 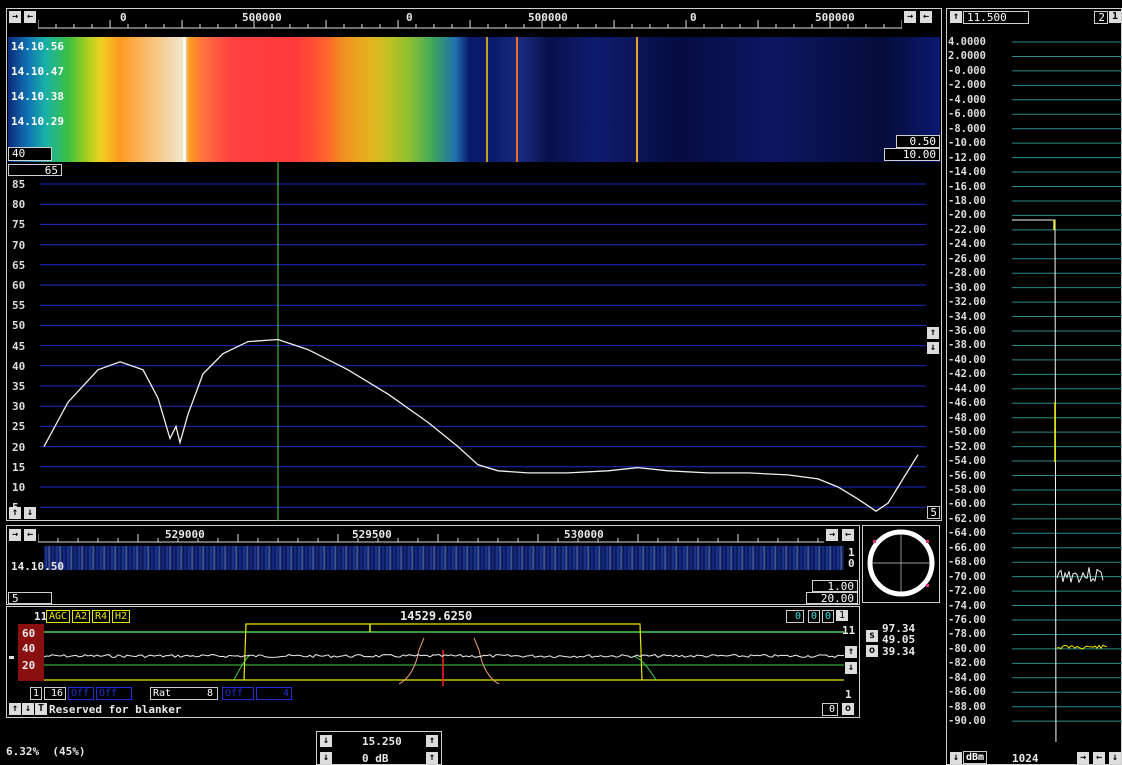 What do you see at coordinates (41, 709) in the screenshot?
I see `ctrl-t-button: T` at bounding box center [41, 709].